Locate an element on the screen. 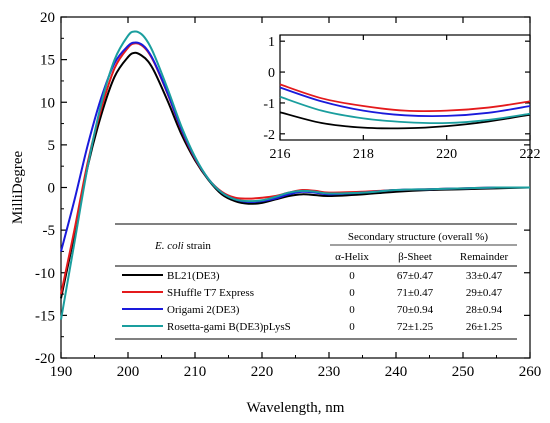  inset-x-tick-label: 222 is located at coordinates (530, 154).